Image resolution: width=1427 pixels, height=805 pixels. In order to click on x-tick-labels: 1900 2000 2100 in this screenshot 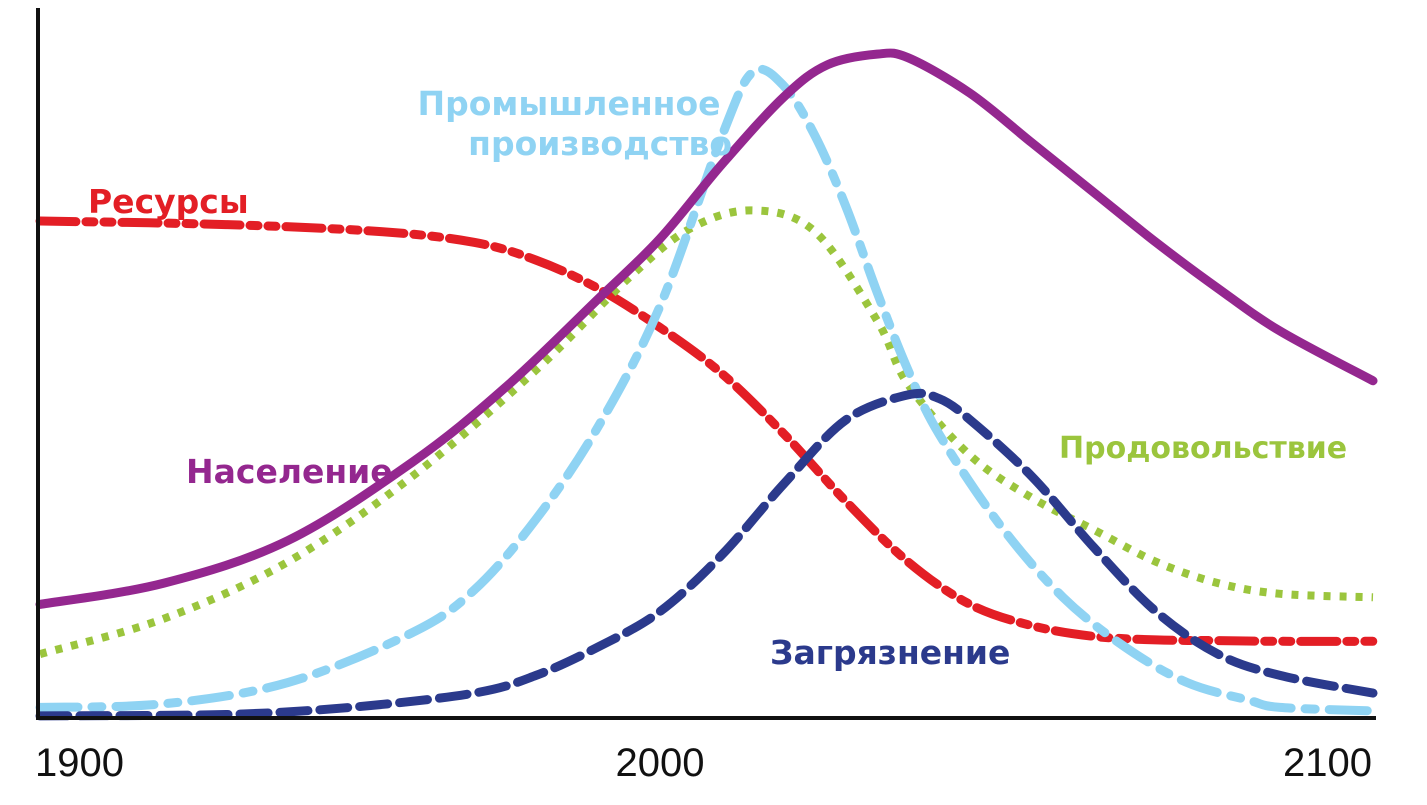, I will do `click(703, 763)`.